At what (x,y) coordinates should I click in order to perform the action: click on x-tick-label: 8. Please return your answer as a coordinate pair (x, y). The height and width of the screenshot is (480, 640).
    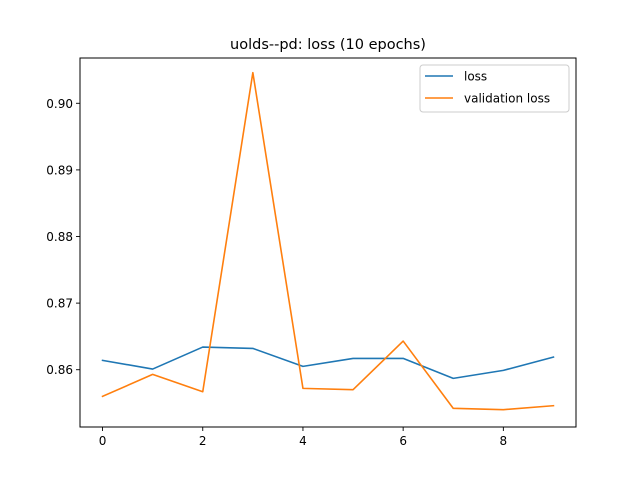
    Looking at the image, I should click on (504, 441).